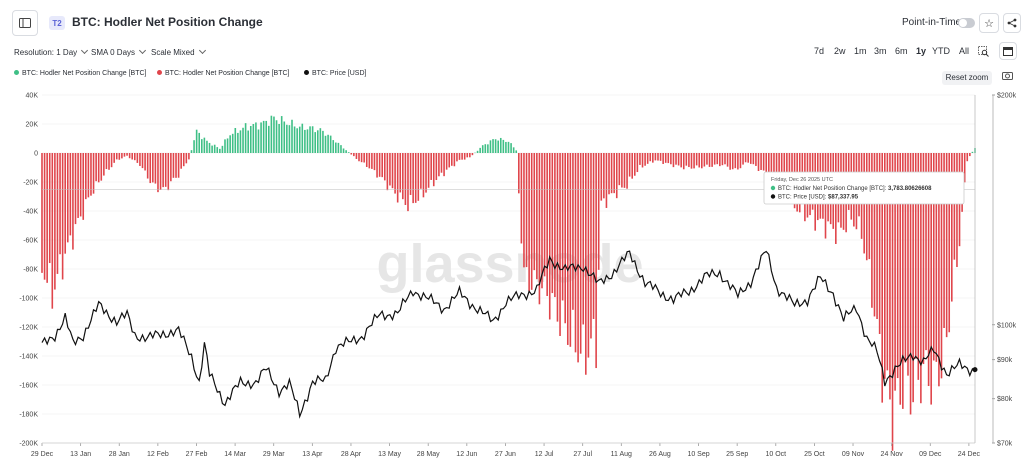 This screenshot has width=1024, height=469. I want to click on sma-select: SMA 0 Days, so click(119, 51).